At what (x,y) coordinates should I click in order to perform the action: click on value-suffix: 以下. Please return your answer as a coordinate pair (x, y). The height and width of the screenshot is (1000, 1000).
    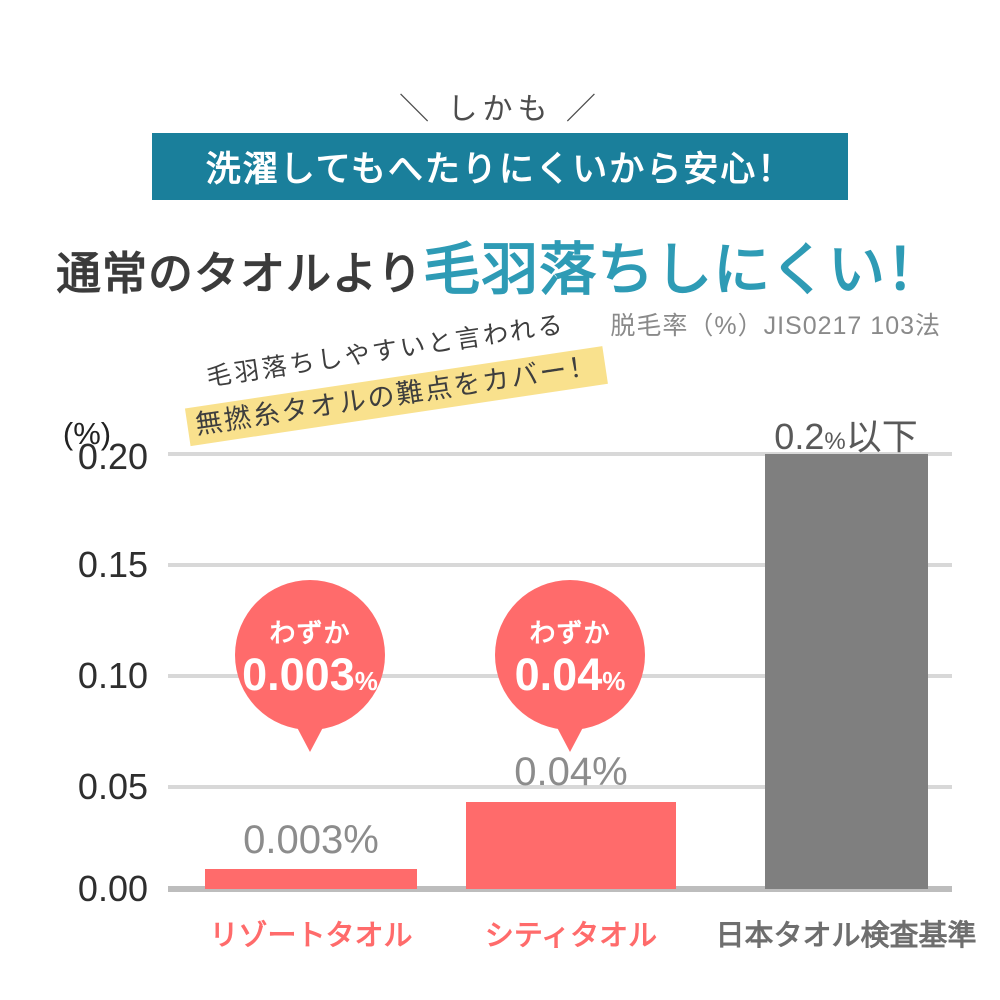
    Looking at the image, I should click on (881, 436).